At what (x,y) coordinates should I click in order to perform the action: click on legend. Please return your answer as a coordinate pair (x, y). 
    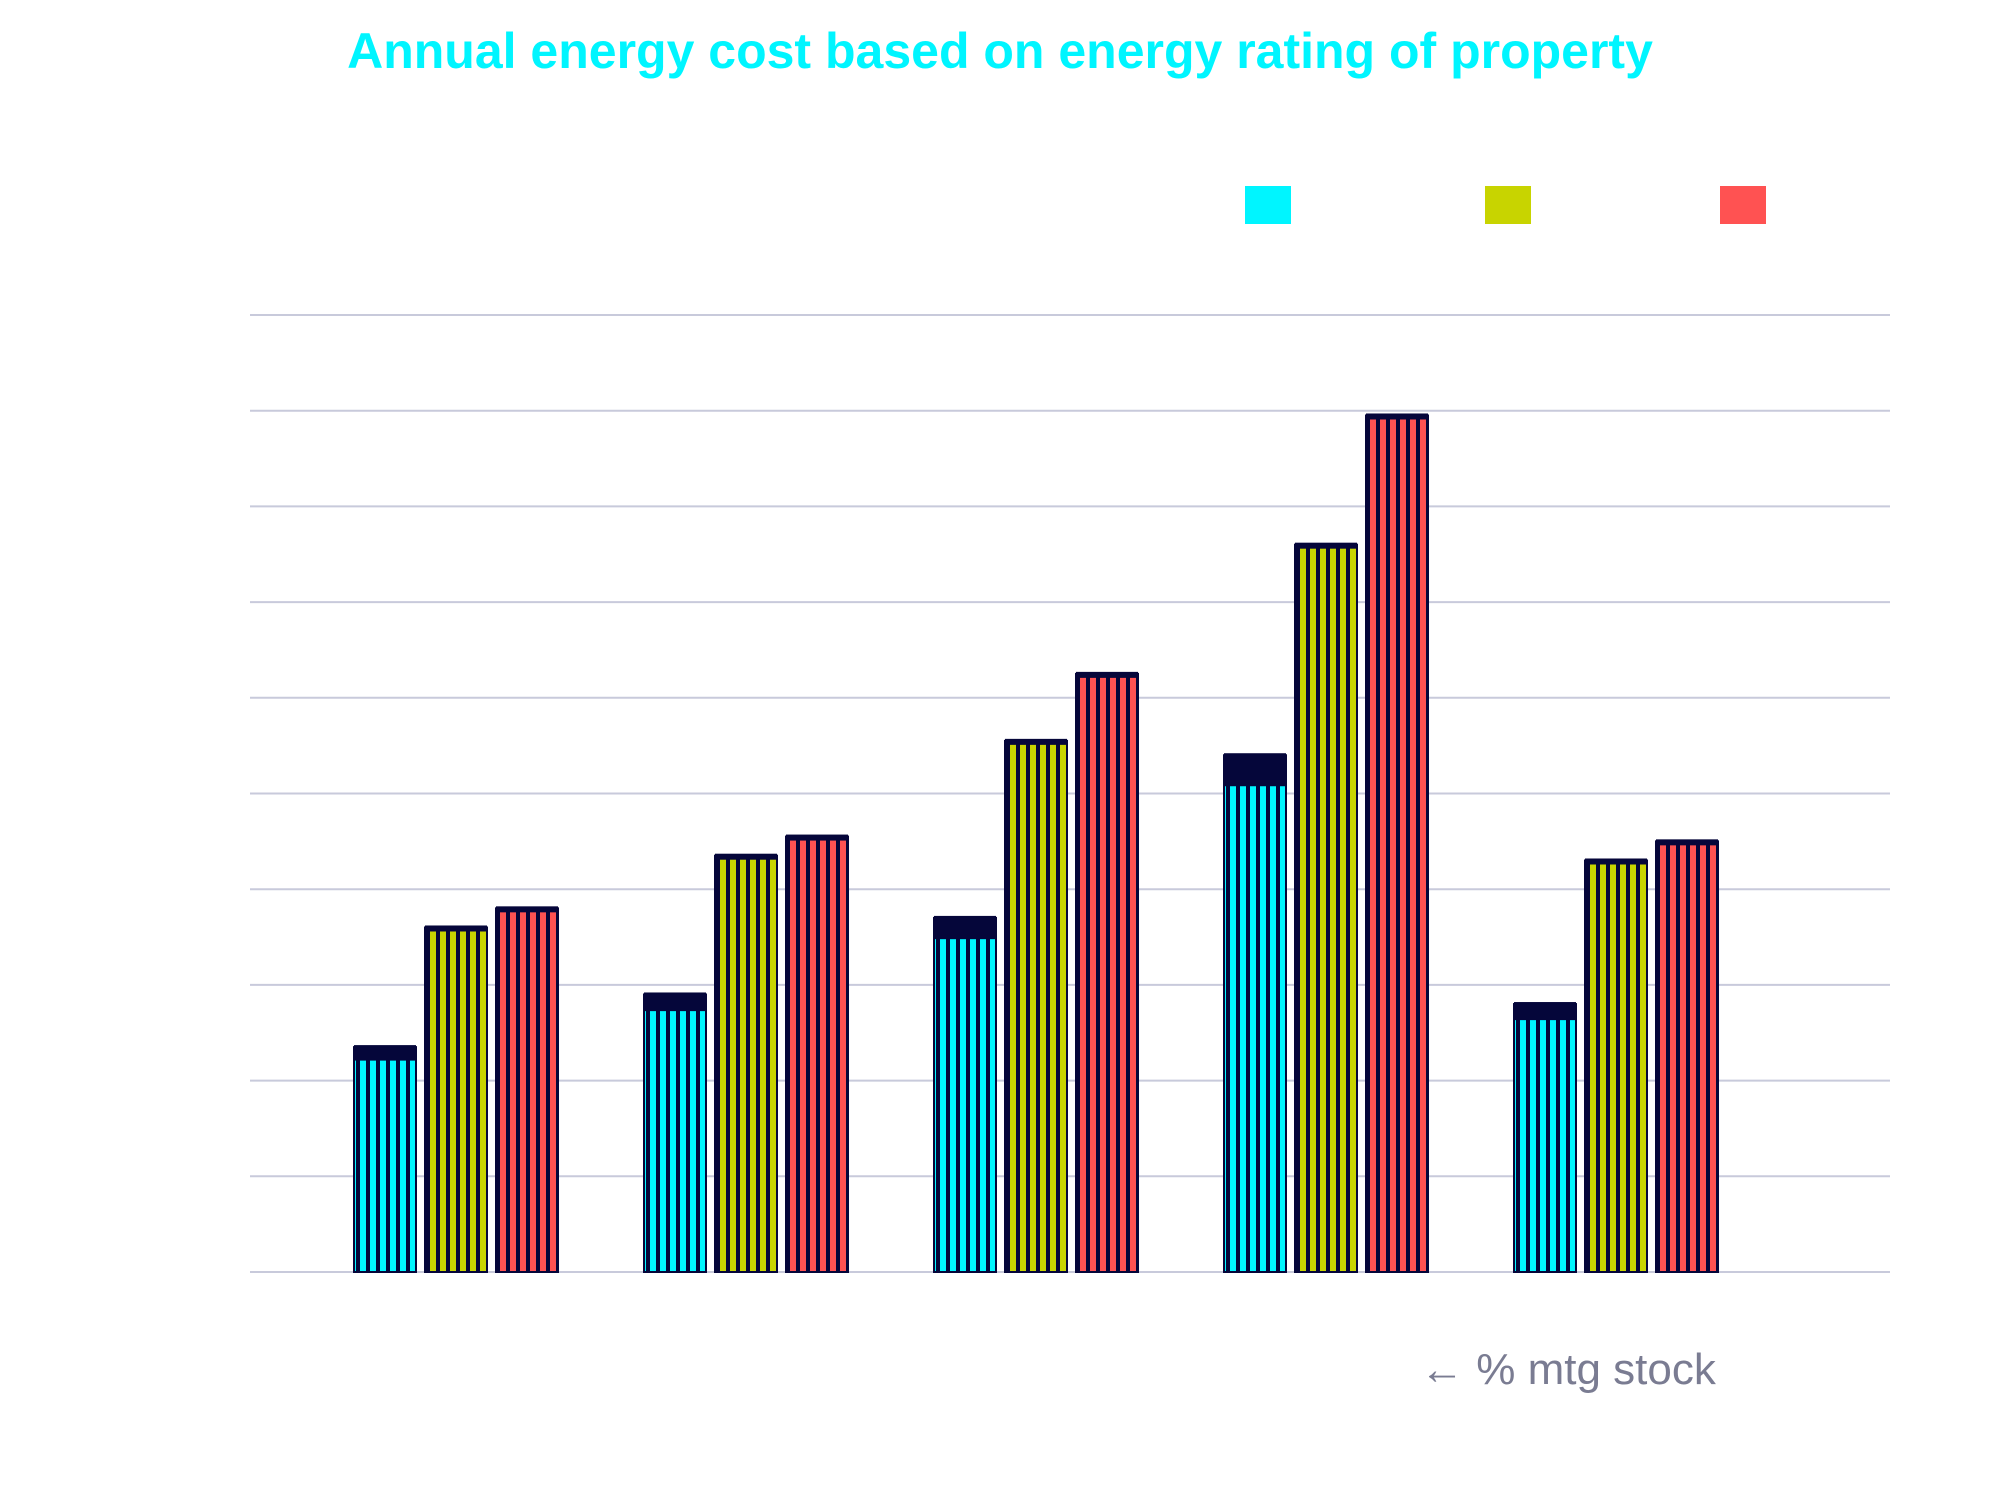
    Looking at the image, I should click on (1505, 205).